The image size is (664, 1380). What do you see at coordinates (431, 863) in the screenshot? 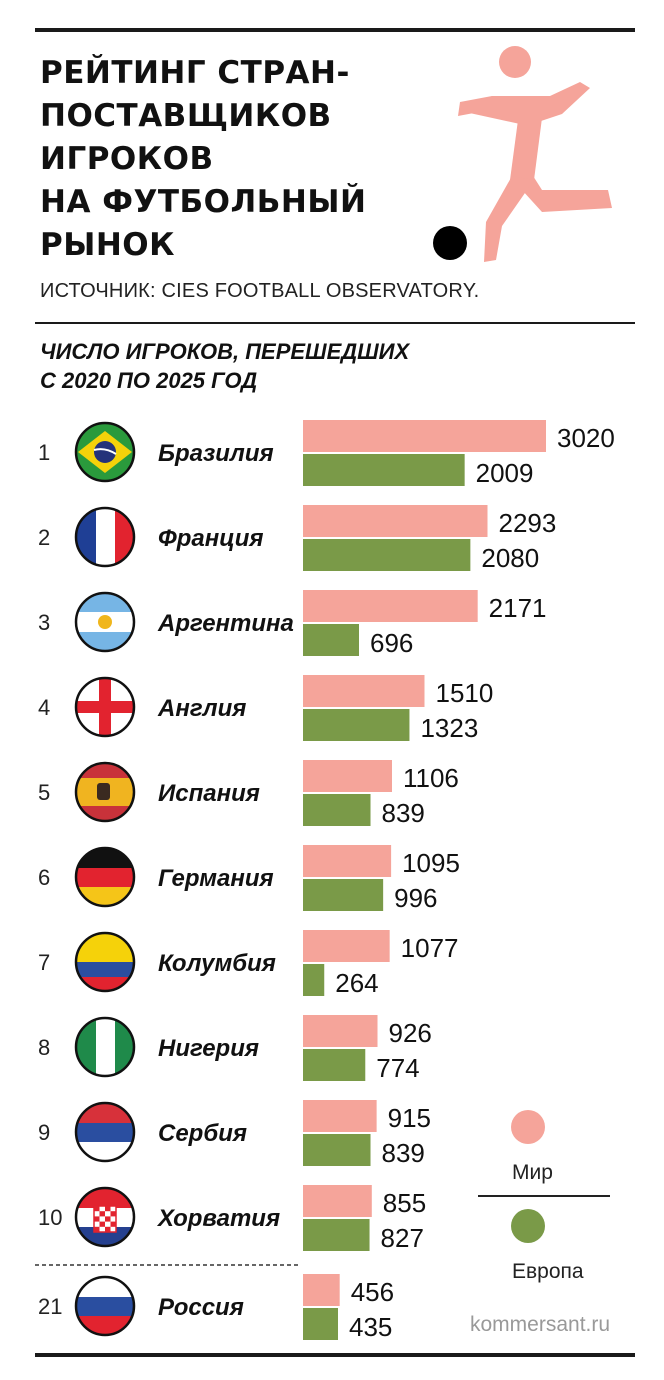
I see `value-label-world: 1095` at bounding box center [431, 863].